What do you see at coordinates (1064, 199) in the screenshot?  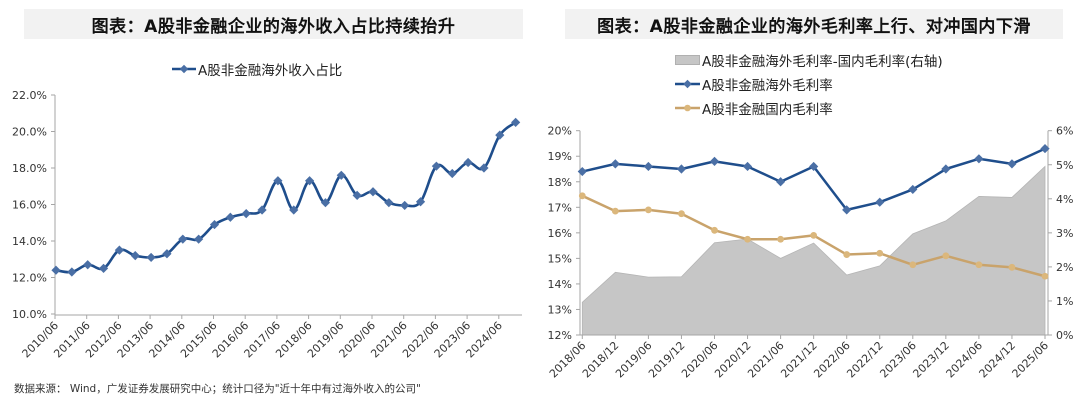 I see `right-y-tick-label: 4%` at bounding box center [1064, 199].